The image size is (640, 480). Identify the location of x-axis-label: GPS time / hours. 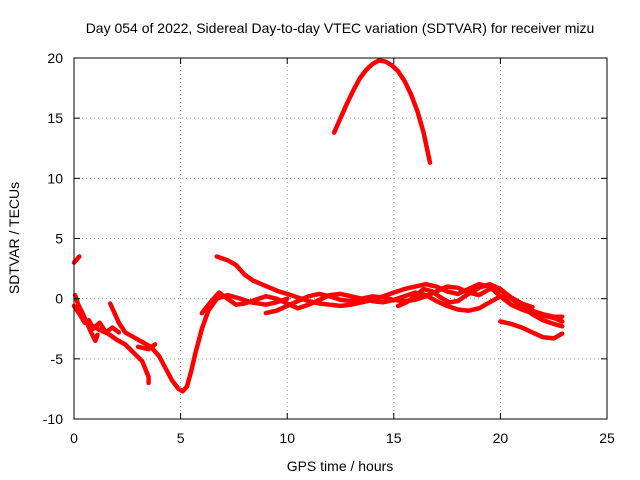
(340, 466).